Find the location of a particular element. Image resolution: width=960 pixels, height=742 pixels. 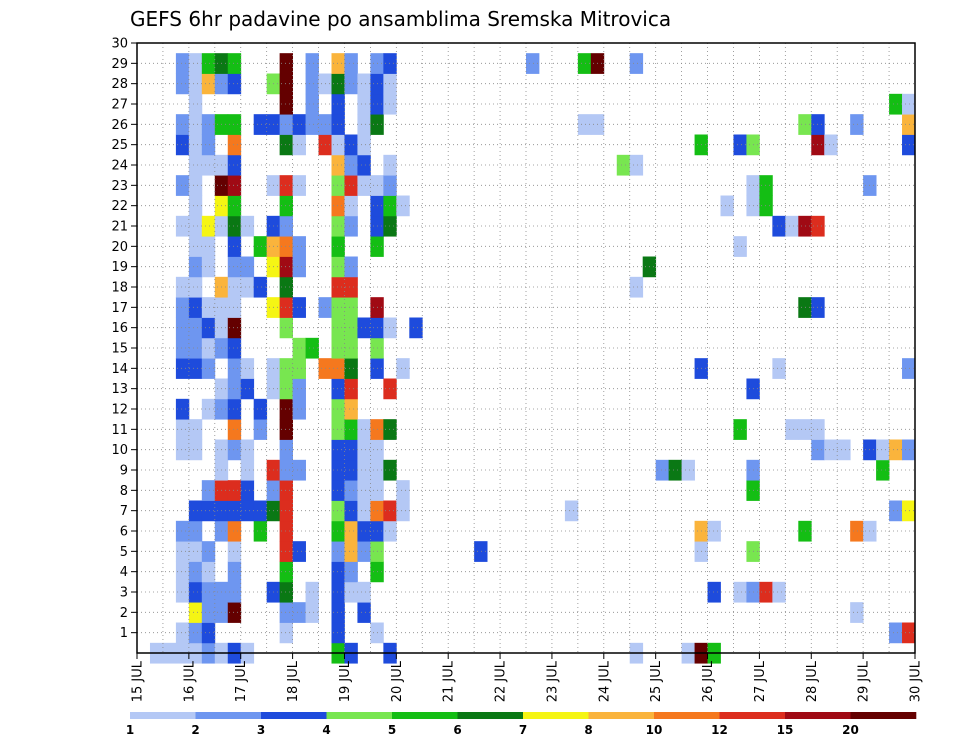

y-tick-label: 15 is located at coordinates (119, 349).